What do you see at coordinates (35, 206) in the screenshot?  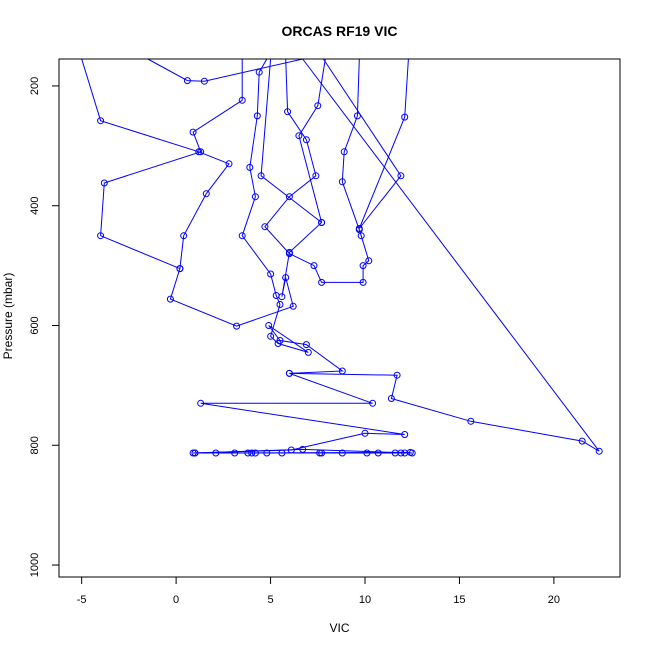 I see `y-tick-label: 400` at bounding box center [35, 206].